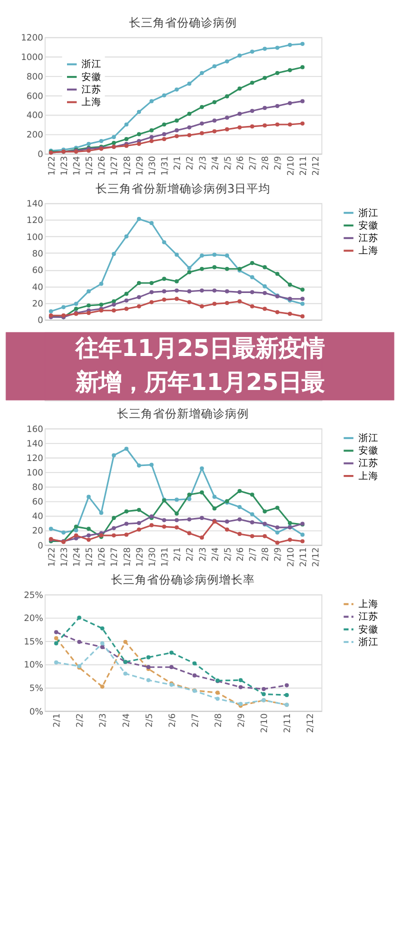 The image size is (400, 935). What do you see at coordinates (191, 554) in the screenshot?
I see `x-tick-label: 2/2` at bounding box center [191, 554].